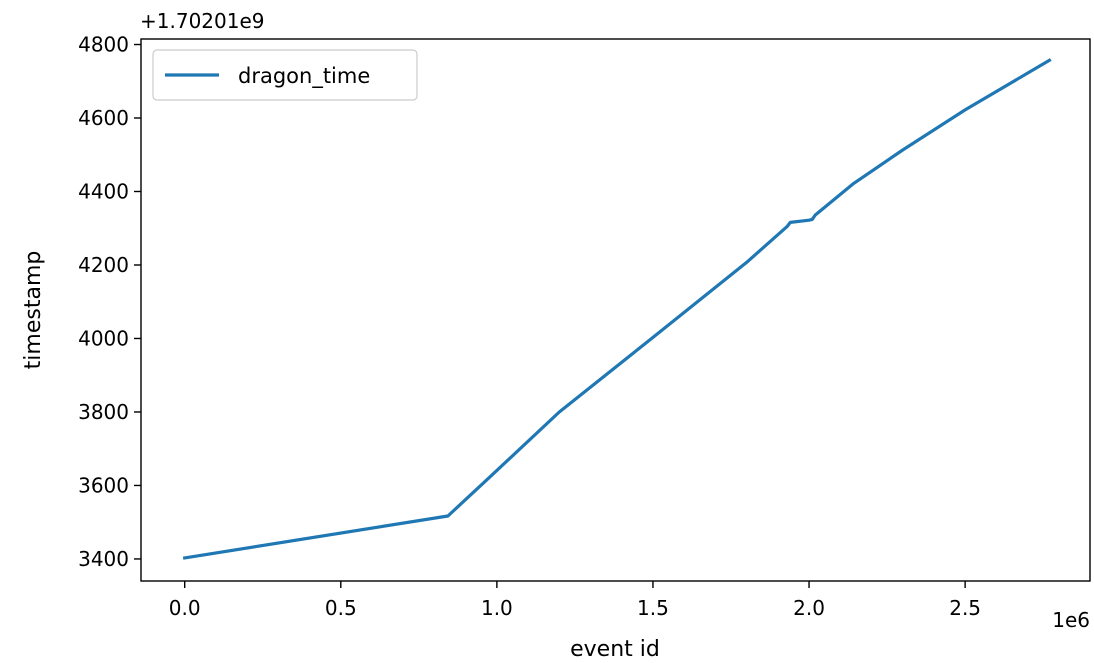 This screenshot has height=663, width=1094. What do you see at coordinates (103, 559) in the screenshot?
I see `y-tick-label: 3400` at bounding box center [103, 559].